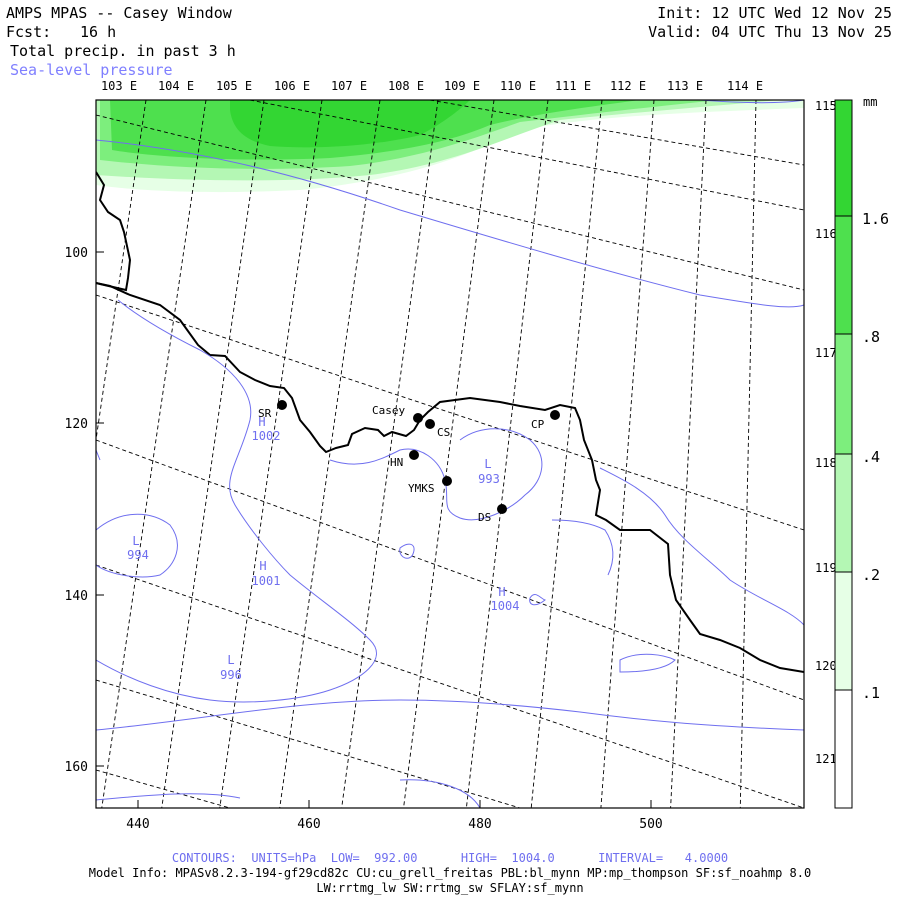 The image size is (900, 900). What do you see at coordinates (98, 32) in the screenshot?
I see `forecast-hours: 16 h` at bounding box center [98, 32].